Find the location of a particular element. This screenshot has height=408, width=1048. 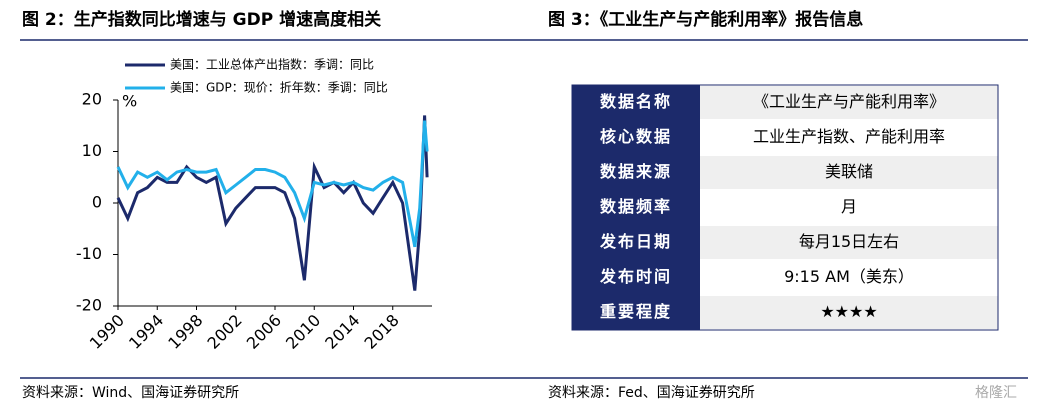

x-tick-label: 2010 is located at coordinates (303, 332).